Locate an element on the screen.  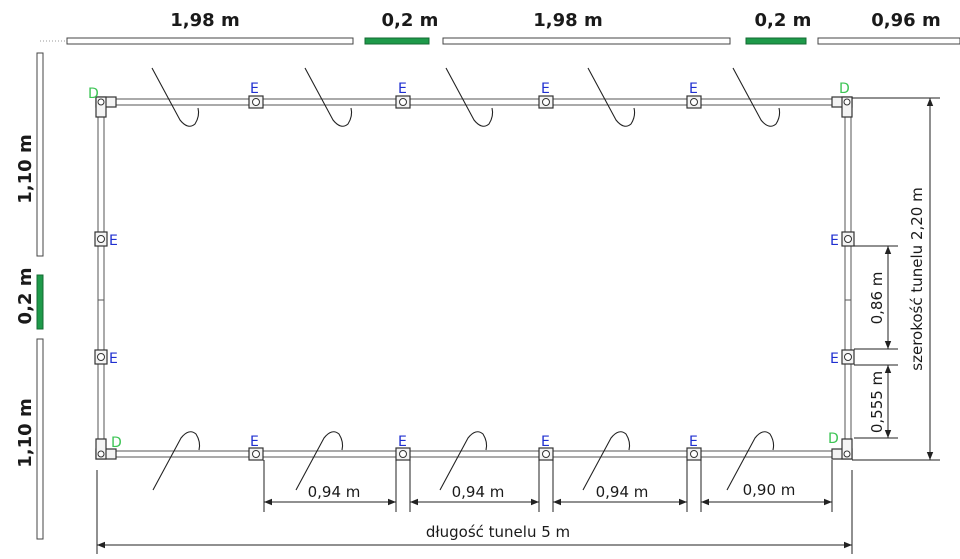
top-segment-label-4: 0,2 m is located at coordinates (783, 20).